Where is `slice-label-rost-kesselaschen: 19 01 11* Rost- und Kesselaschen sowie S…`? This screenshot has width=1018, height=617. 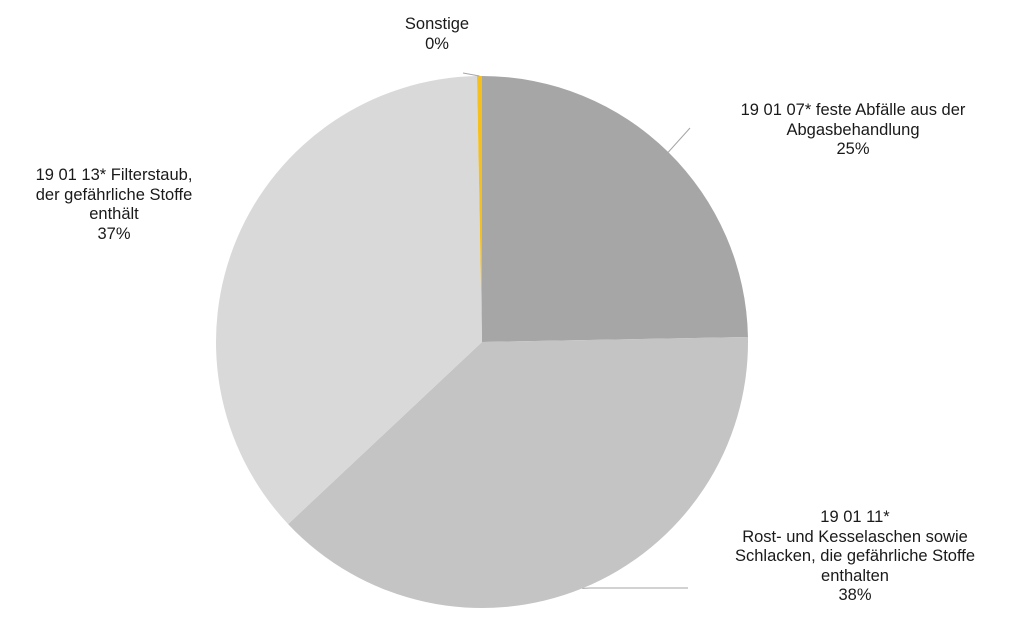
slice-label-rost-kesselaschen: 19 01 11* Rost- und Kesselaschen sowie S… is located at coordinates (854, 557).